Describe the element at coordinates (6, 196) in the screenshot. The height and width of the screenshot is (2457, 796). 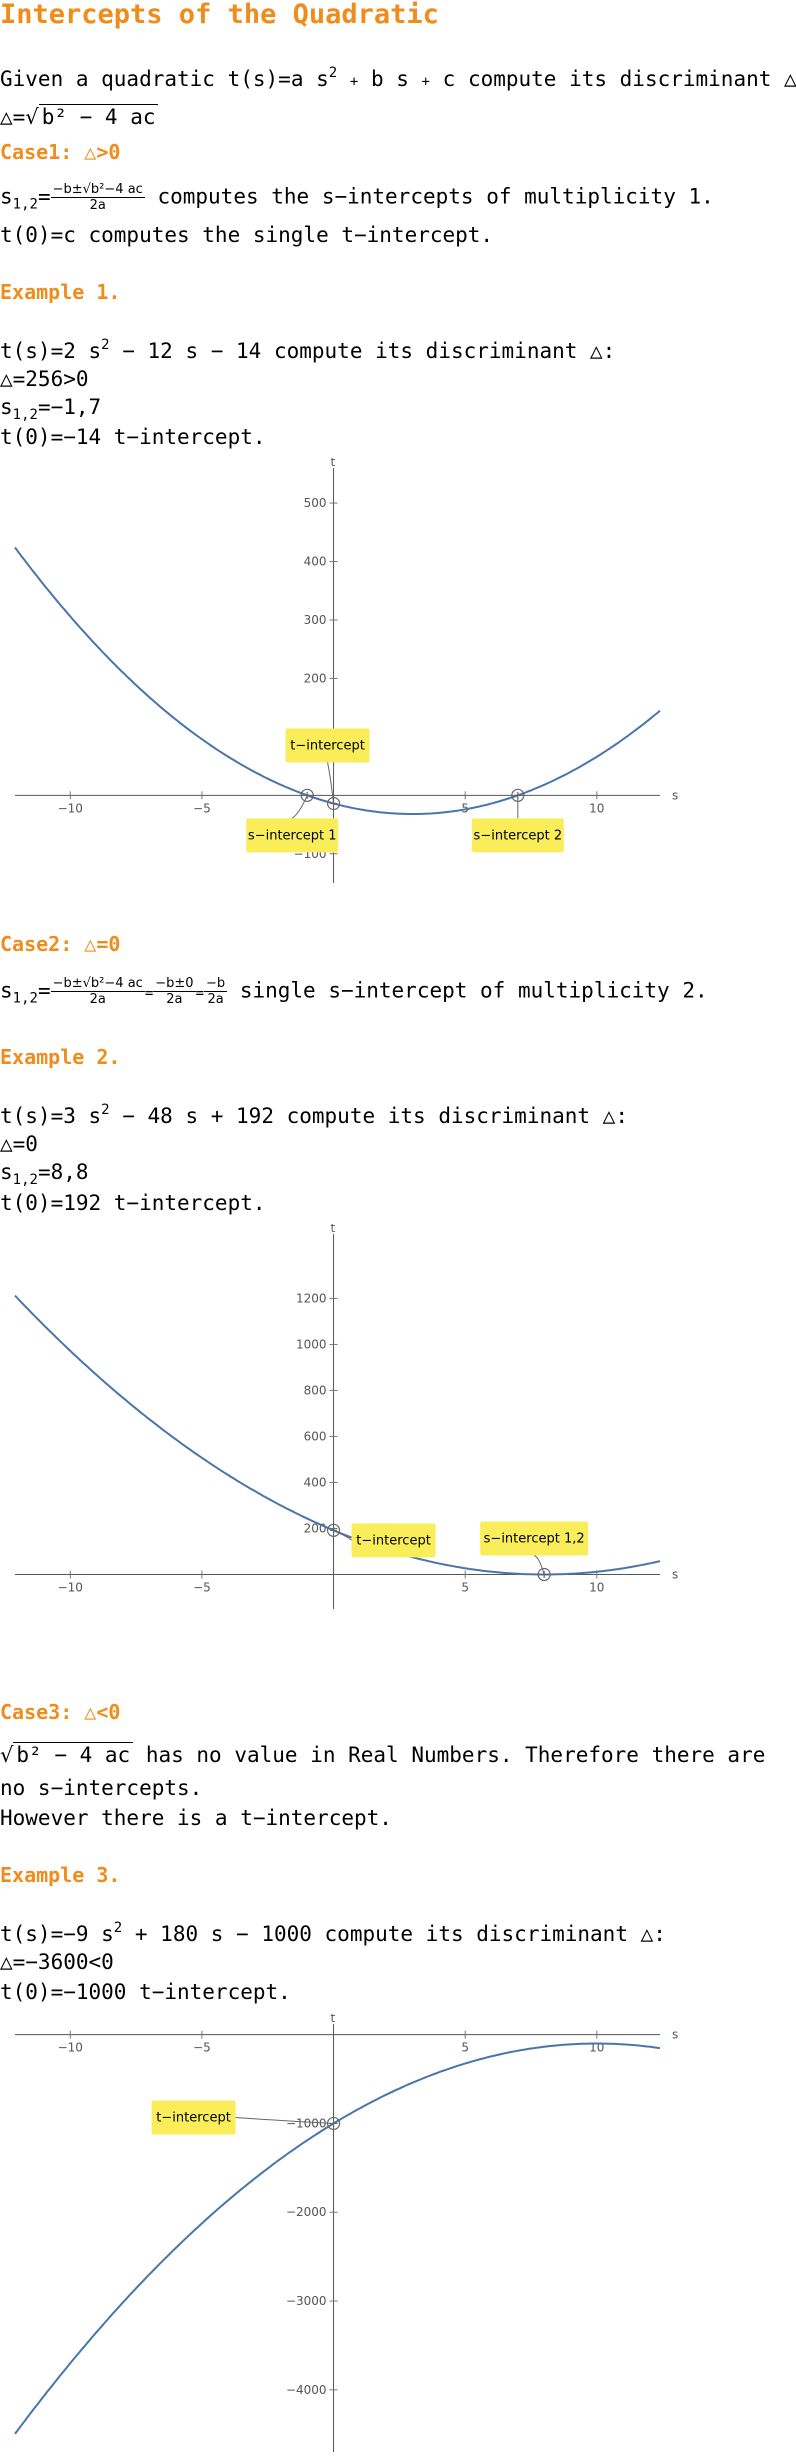
I see `case1-s12: s` at that location.